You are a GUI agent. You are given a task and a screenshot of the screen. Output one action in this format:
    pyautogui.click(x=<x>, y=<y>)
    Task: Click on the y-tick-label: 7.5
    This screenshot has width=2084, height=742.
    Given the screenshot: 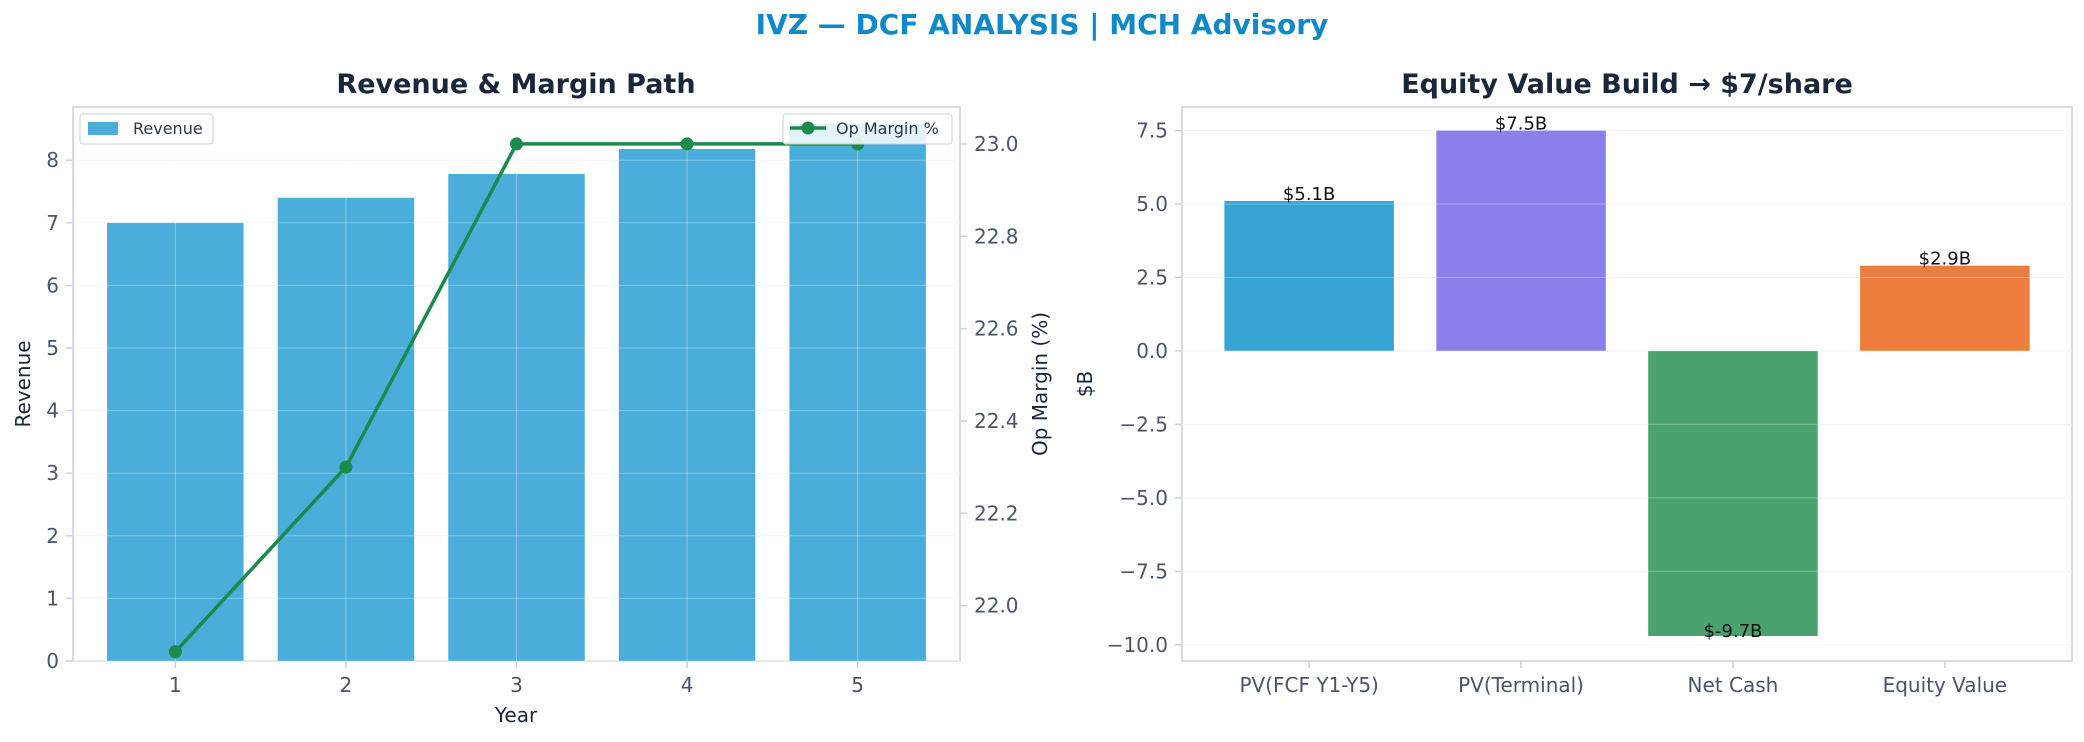 What is the action you would take?
    pyautogui.click(x=1152, y=131)
    